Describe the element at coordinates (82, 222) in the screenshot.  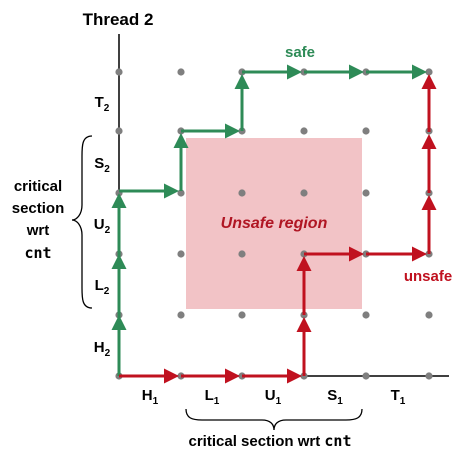
I see `left-brace` at that location.